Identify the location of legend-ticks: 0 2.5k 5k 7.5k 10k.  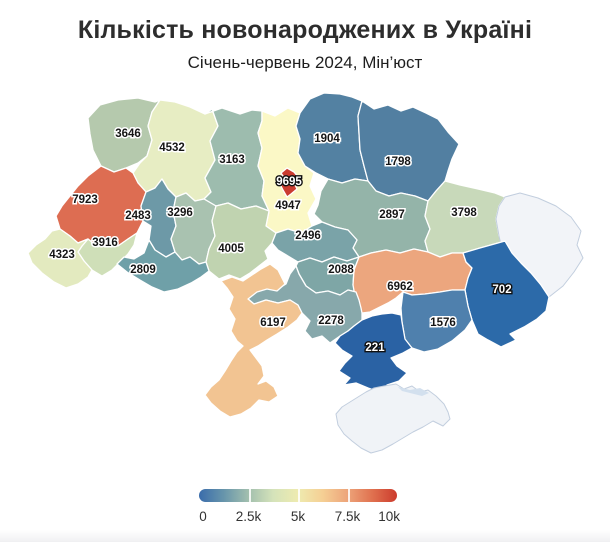
(299, 517).